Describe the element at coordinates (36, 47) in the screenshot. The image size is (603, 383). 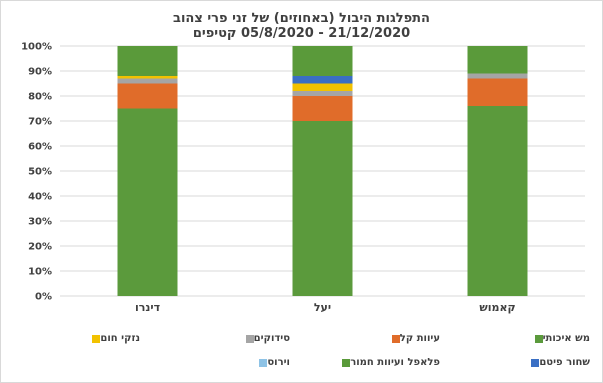
I see `y-tick-label: 100%` at that location.